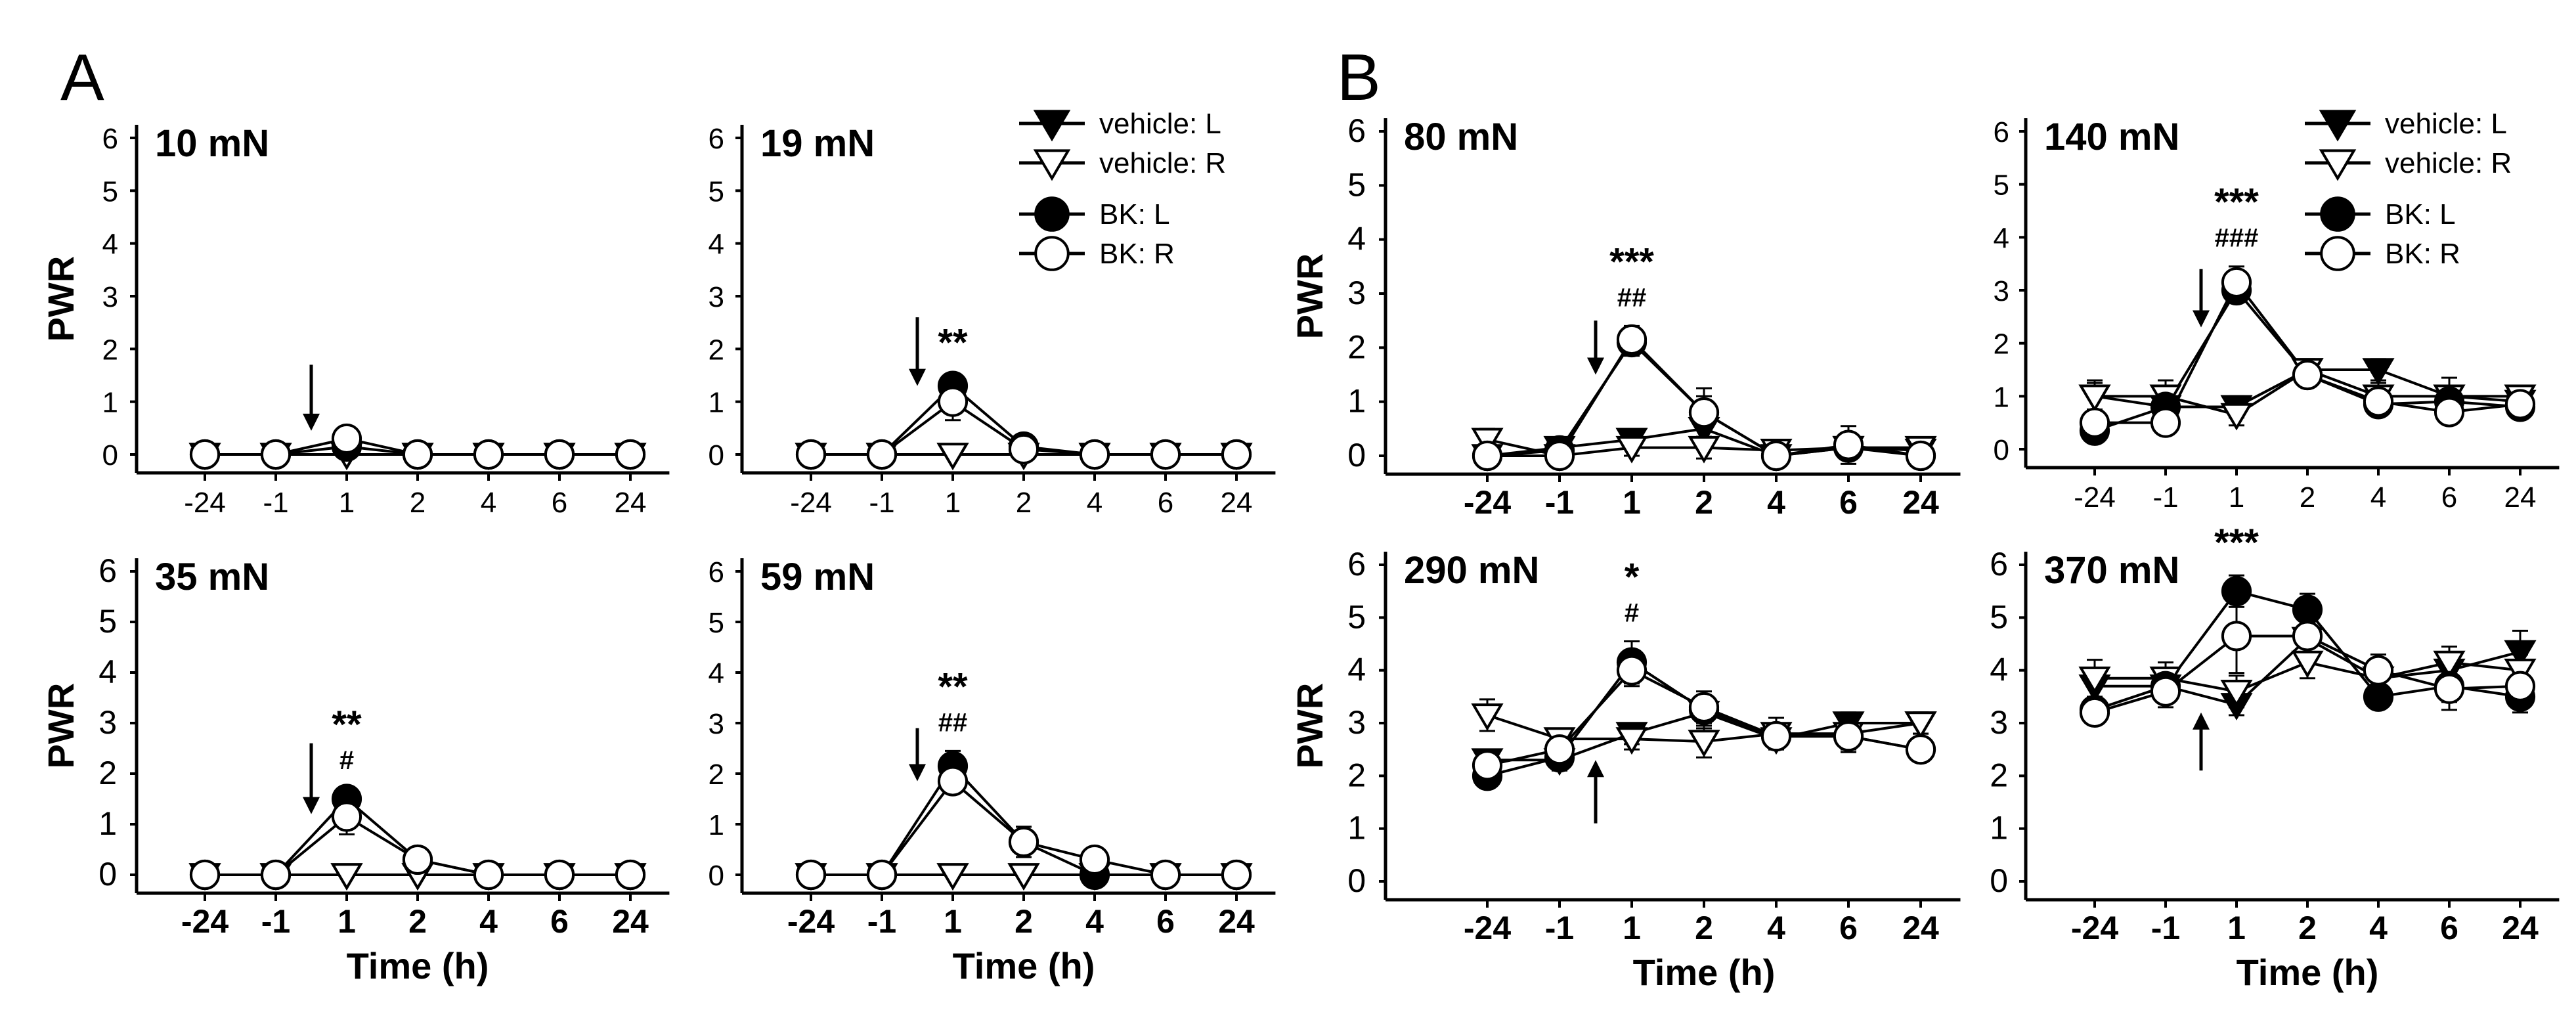  I want to click on legend-b: vehicle: L vehicle: R BK: L BK: R, so click(2408, 189).